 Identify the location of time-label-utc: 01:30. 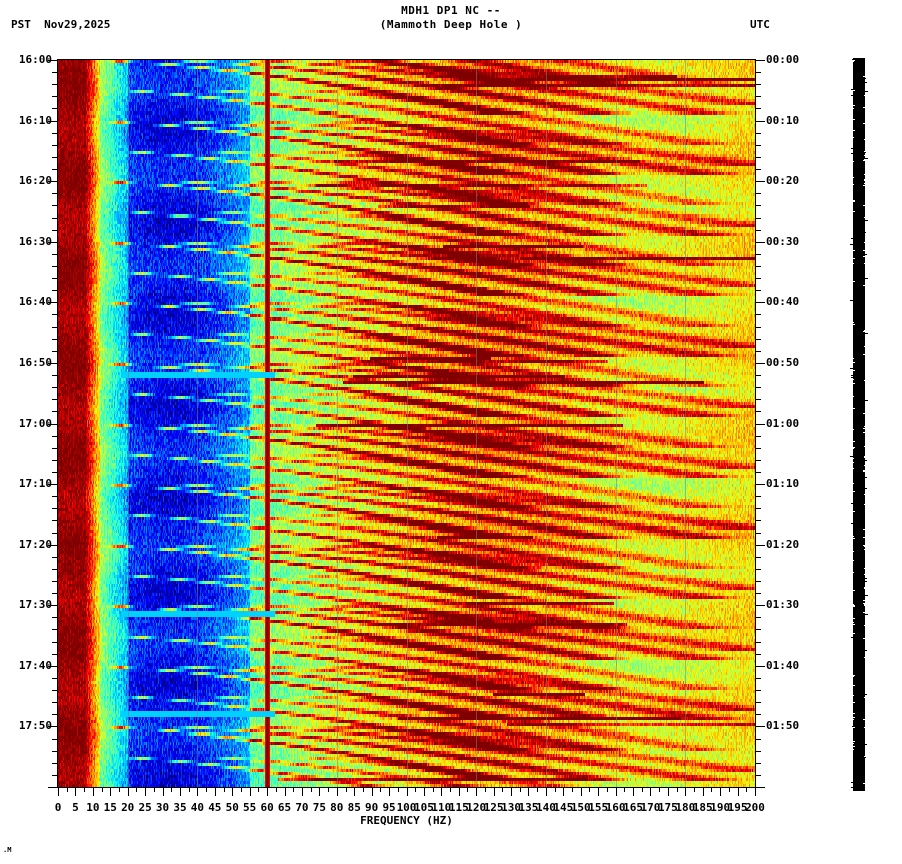
(783, 605).